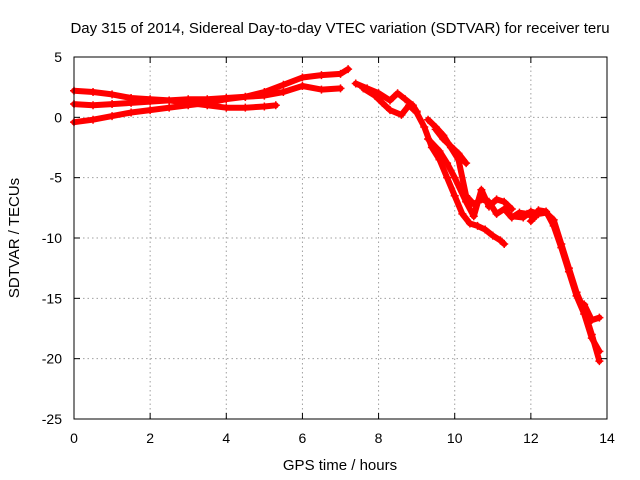 The width and height of the screenshot is (640, 480). Describe the element at coordinates (607, 438) in the screenshot. I see `x-tick-label: 14` at that location.